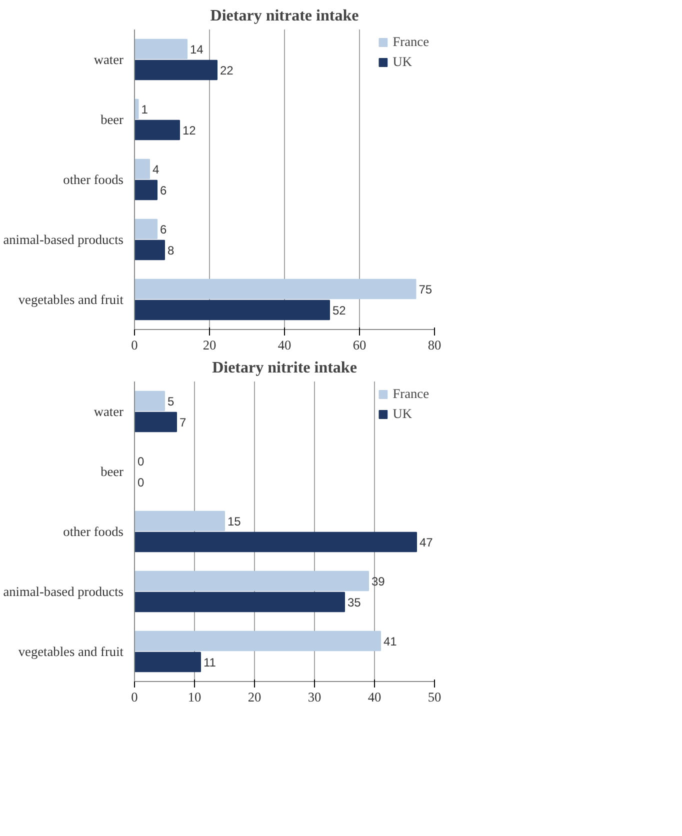  What do you see at coordinates (210, 663) in the screenshot?
I see `data-label: 11` at bounding box center [210, 663].